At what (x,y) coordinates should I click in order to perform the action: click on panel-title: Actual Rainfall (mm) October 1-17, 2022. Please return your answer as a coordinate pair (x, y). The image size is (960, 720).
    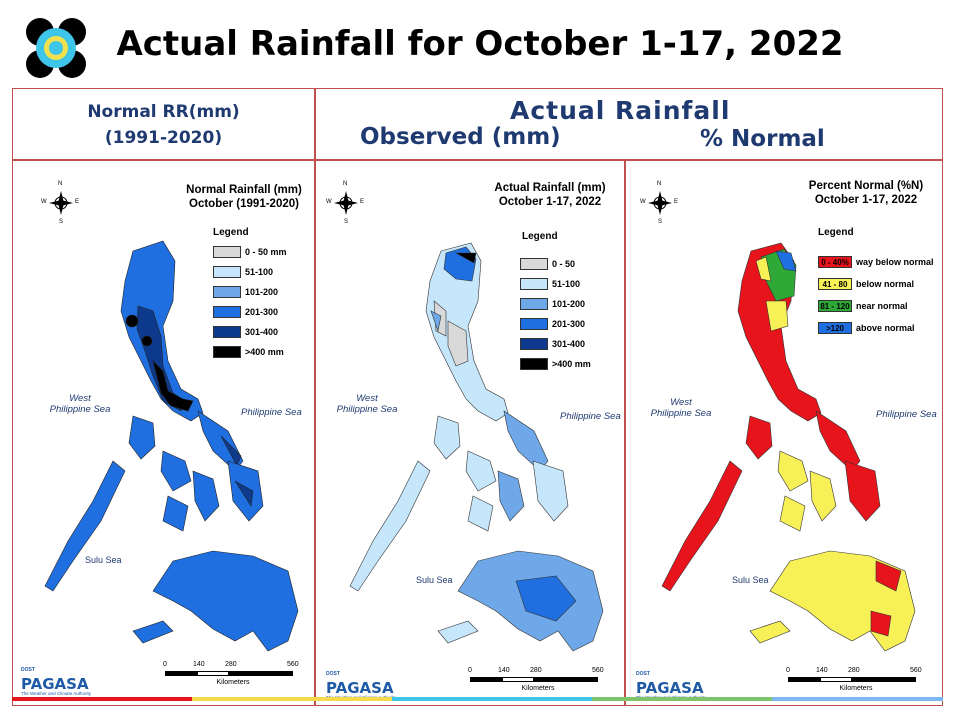
    Looking at the image, I should click on (550, 195).